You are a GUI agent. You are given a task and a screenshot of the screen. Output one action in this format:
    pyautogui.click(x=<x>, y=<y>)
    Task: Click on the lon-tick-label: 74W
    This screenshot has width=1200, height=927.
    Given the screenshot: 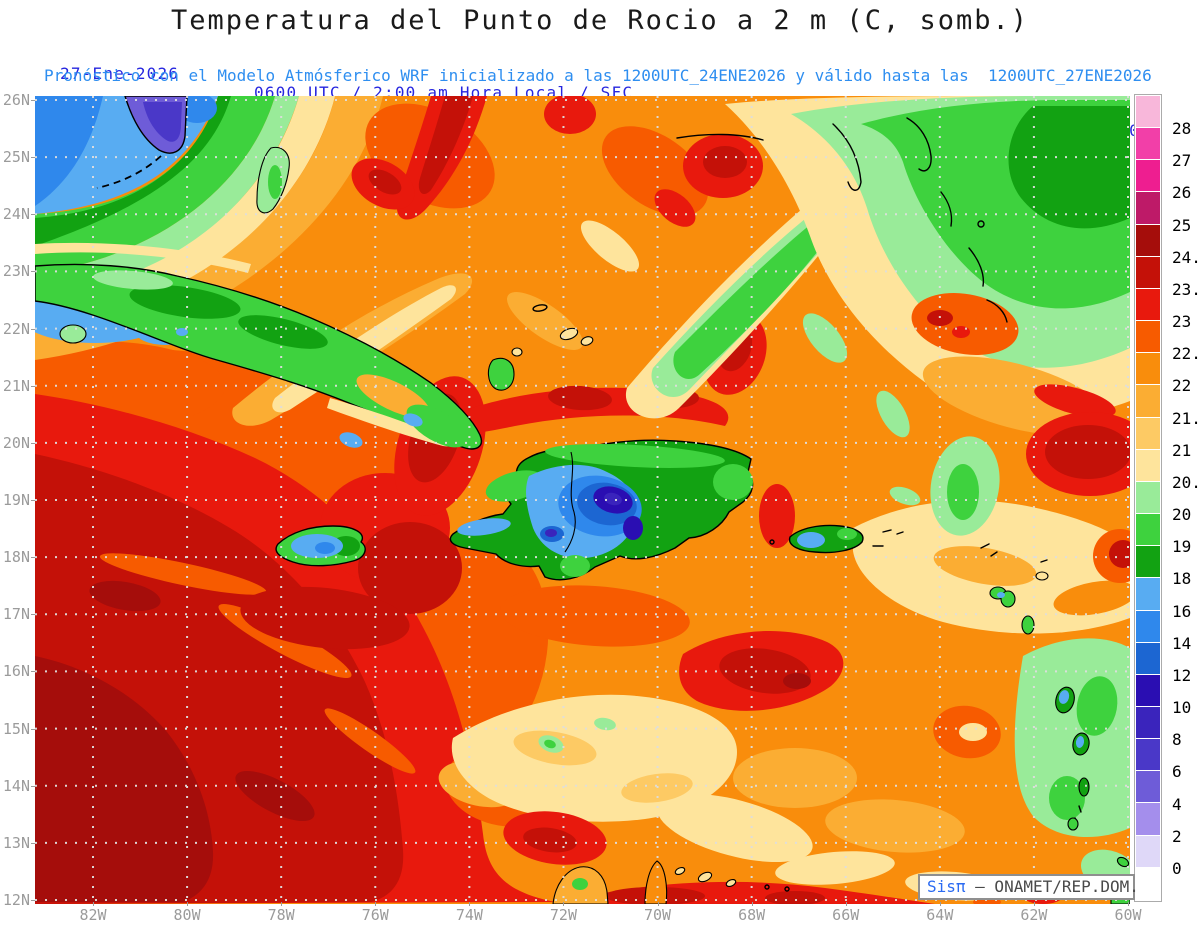 What is the action you would take?
    pyautogui.click(x=469, y=913)
    